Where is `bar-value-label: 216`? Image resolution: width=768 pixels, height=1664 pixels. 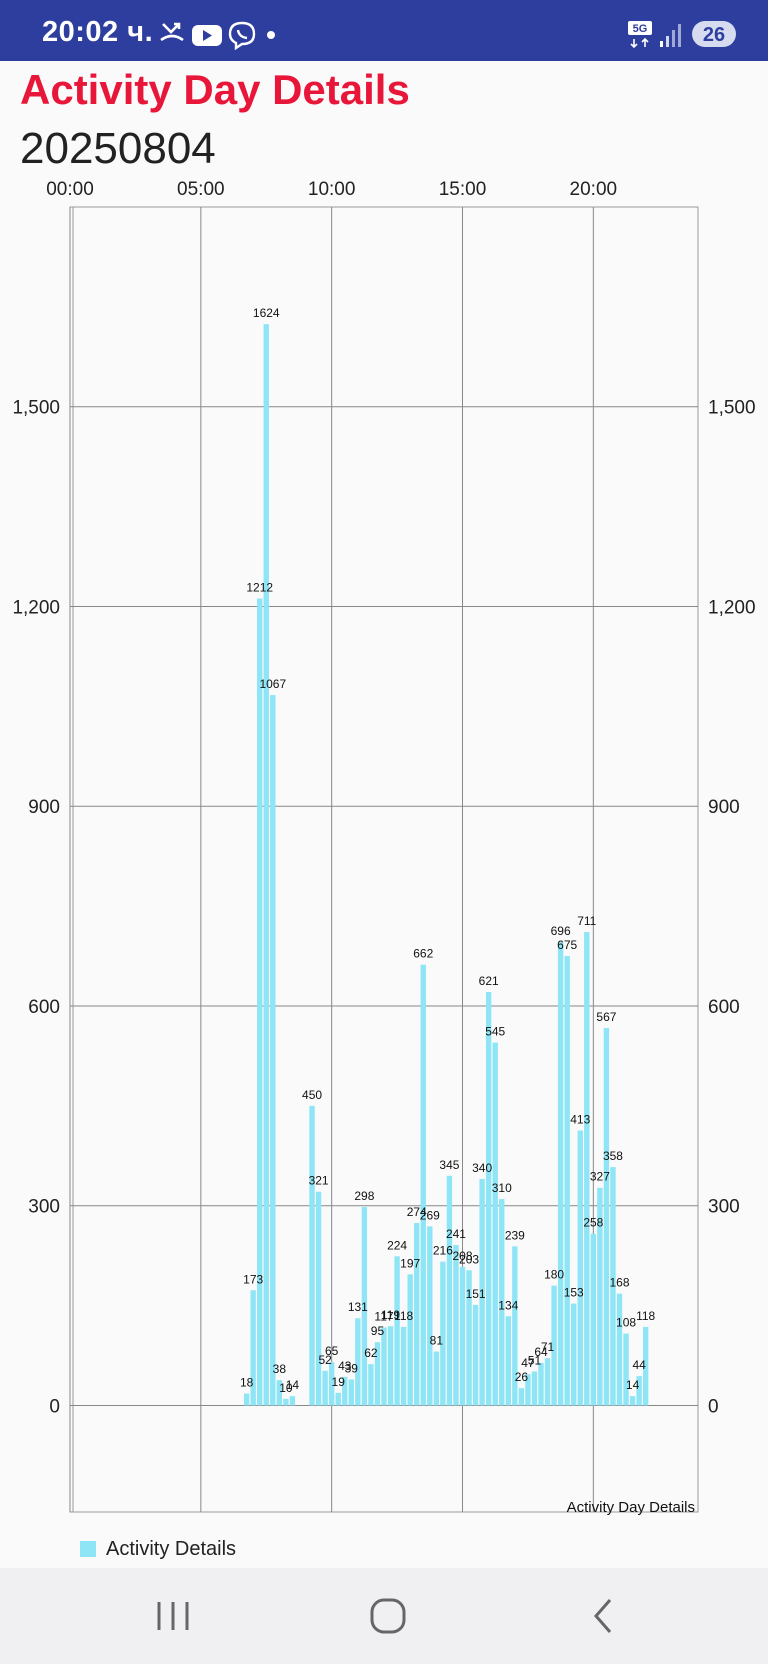
bar-value-label: 216 is located at coordinates (443, 1251).